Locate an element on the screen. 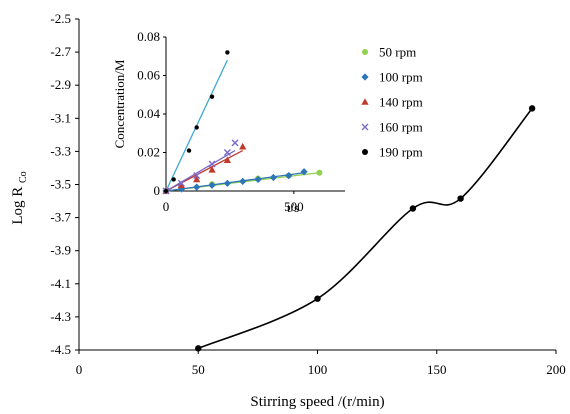 The image size is (570, 414). main-y-tick-label: -4.1 is located at coordinates (60, 283).